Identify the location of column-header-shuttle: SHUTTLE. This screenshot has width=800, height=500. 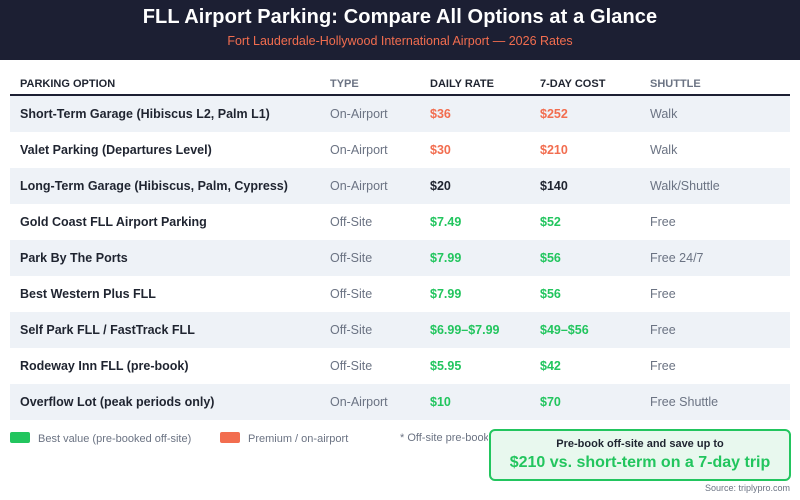
(675, 84).